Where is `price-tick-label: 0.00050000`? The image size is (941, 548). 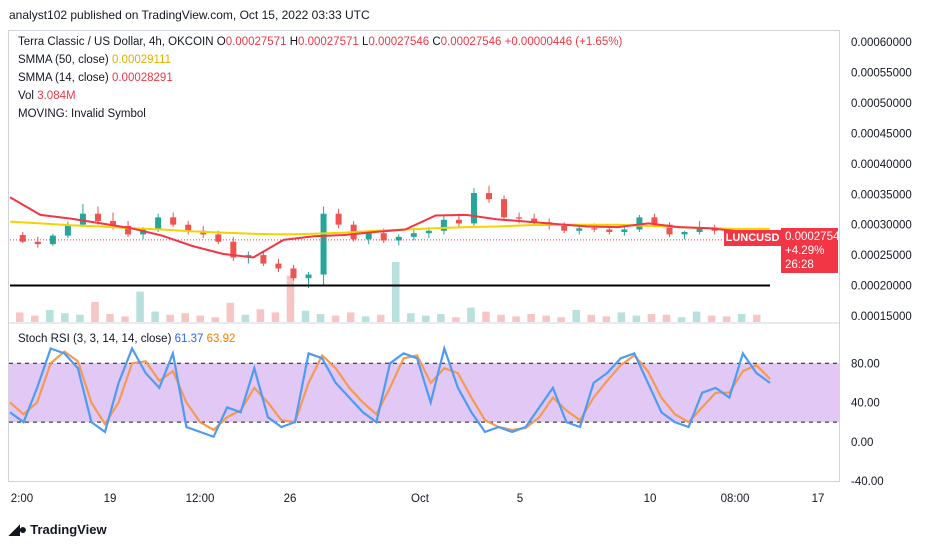
price-tick-label: 0.00050000 is located at coordinates (881, 104).